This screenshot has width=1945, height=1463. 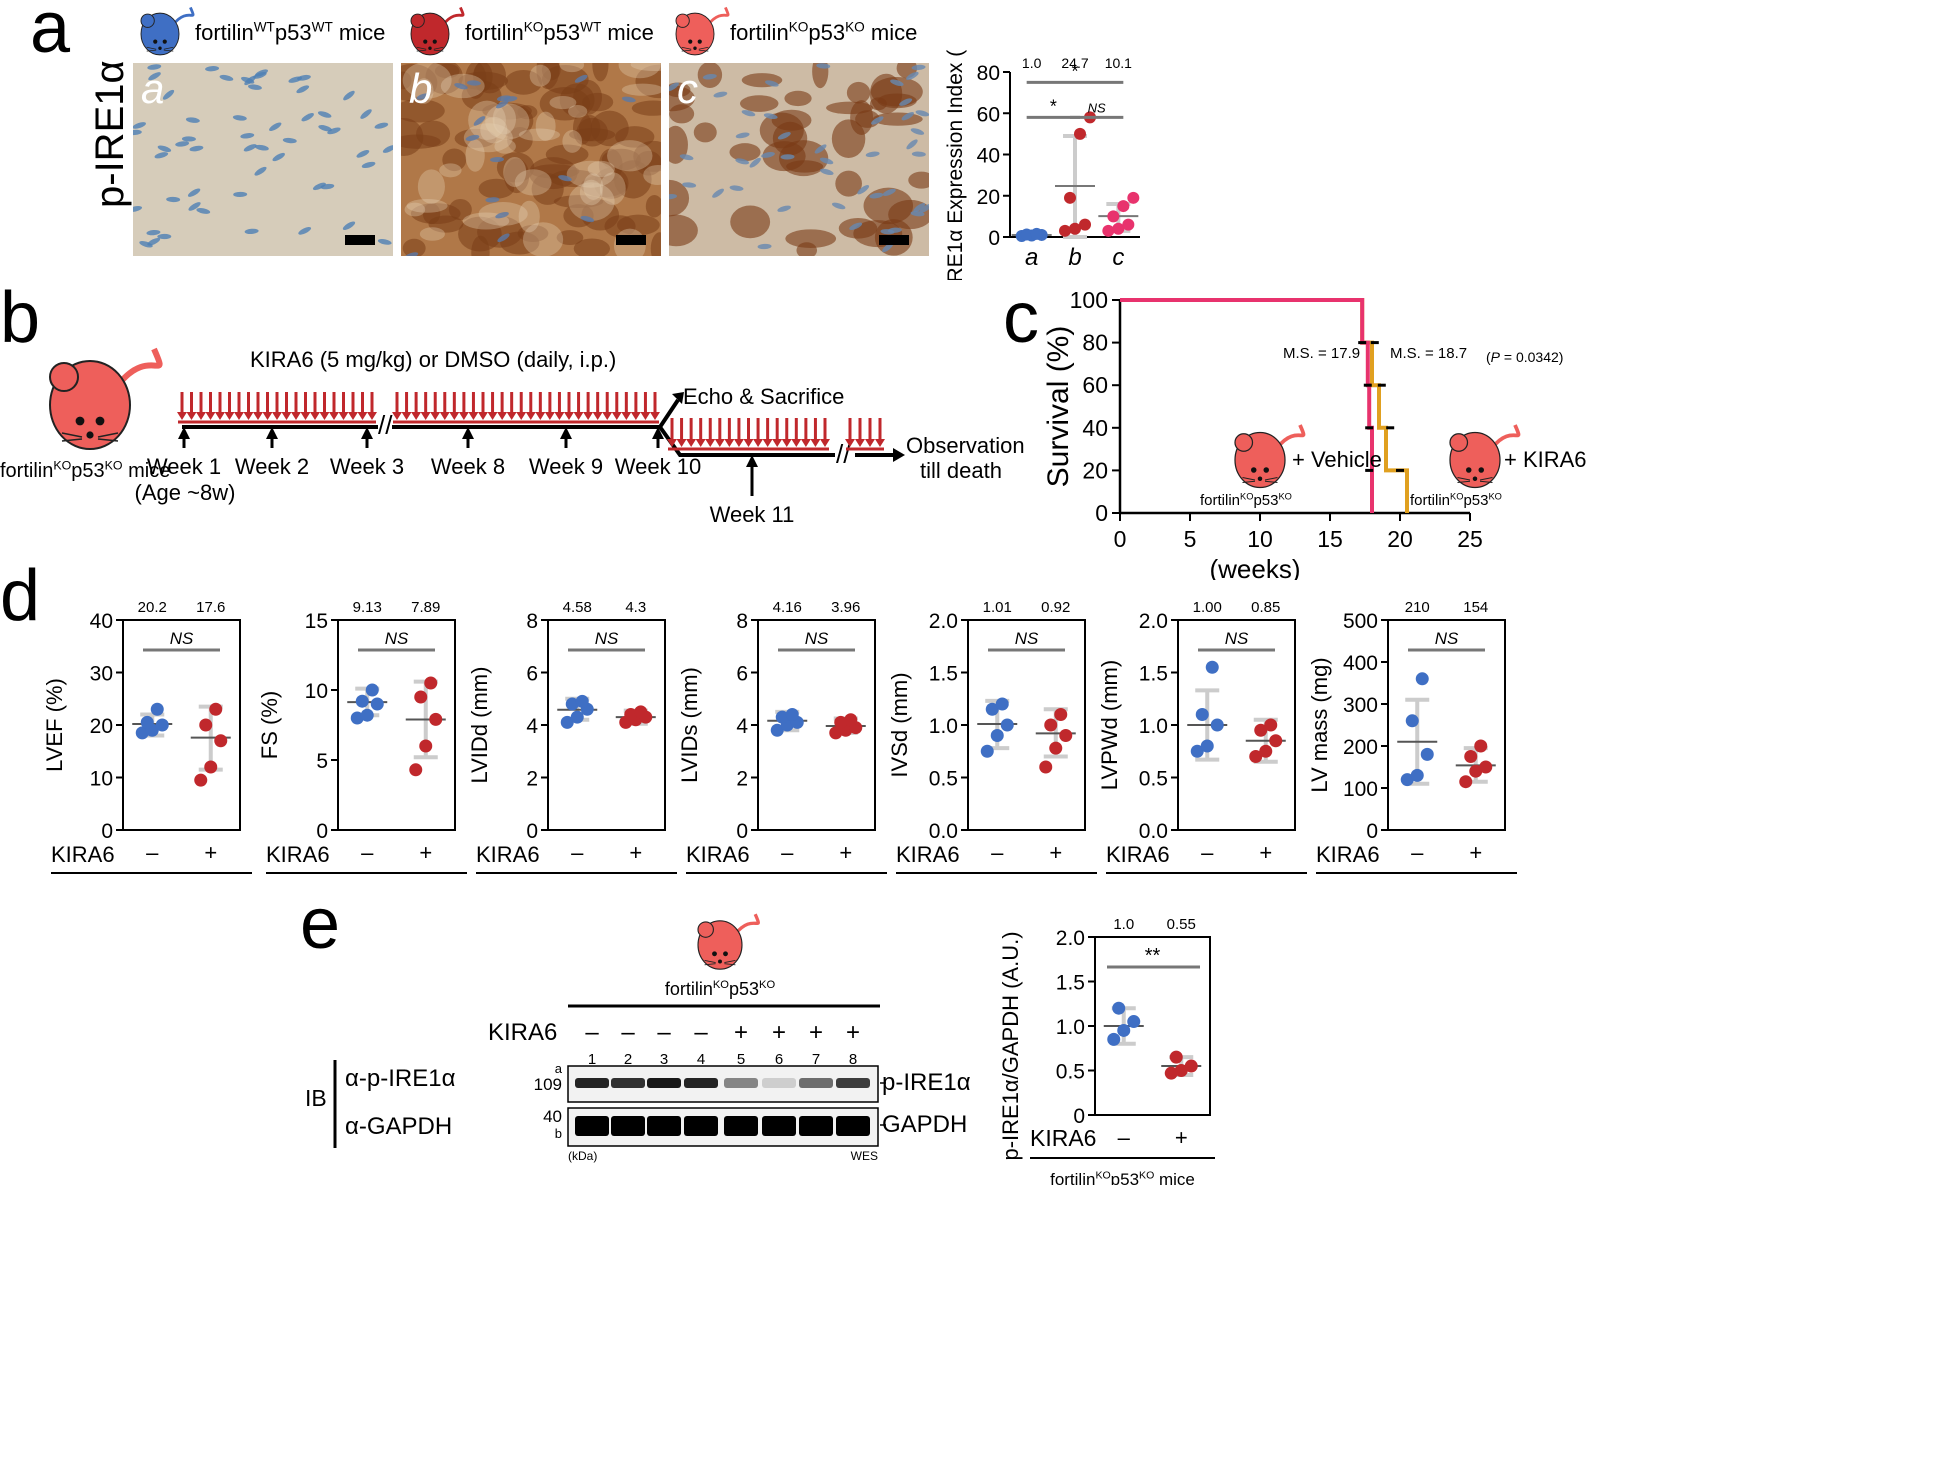 What do you see at coordinates (899, 455) in the screenshot?
I see `arrowhead` at bounding box center [899, 455].